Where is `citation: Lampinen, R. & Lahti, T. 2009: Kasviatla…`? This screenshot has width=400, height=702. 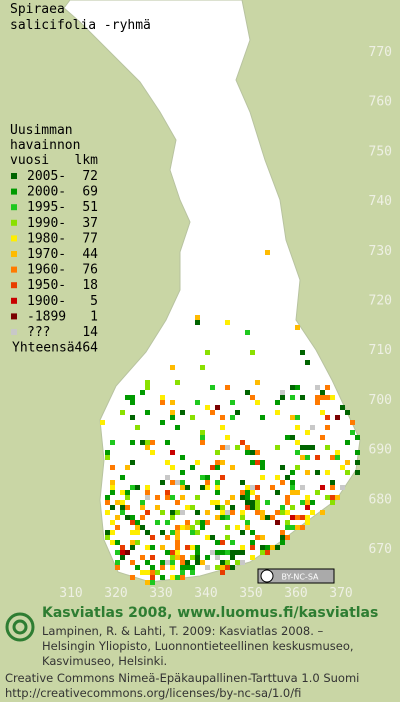 citation: Lampinen, R. & Lahti, T. 2009: Kasviatla… is located at coordinates (183, 631).